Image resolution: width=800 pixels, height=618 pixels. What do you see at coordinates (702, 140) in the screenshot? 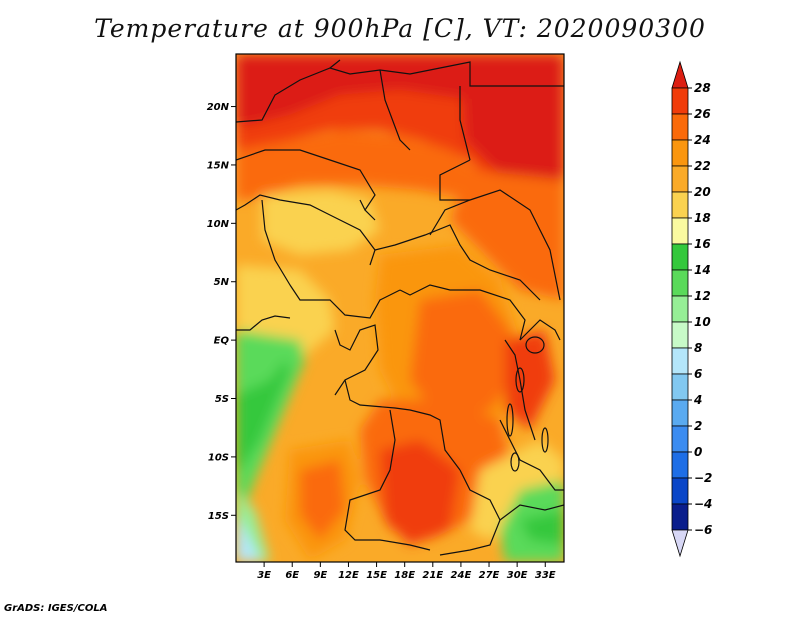
I see `colorbar-label: 24` at bounding box center [702, 140].